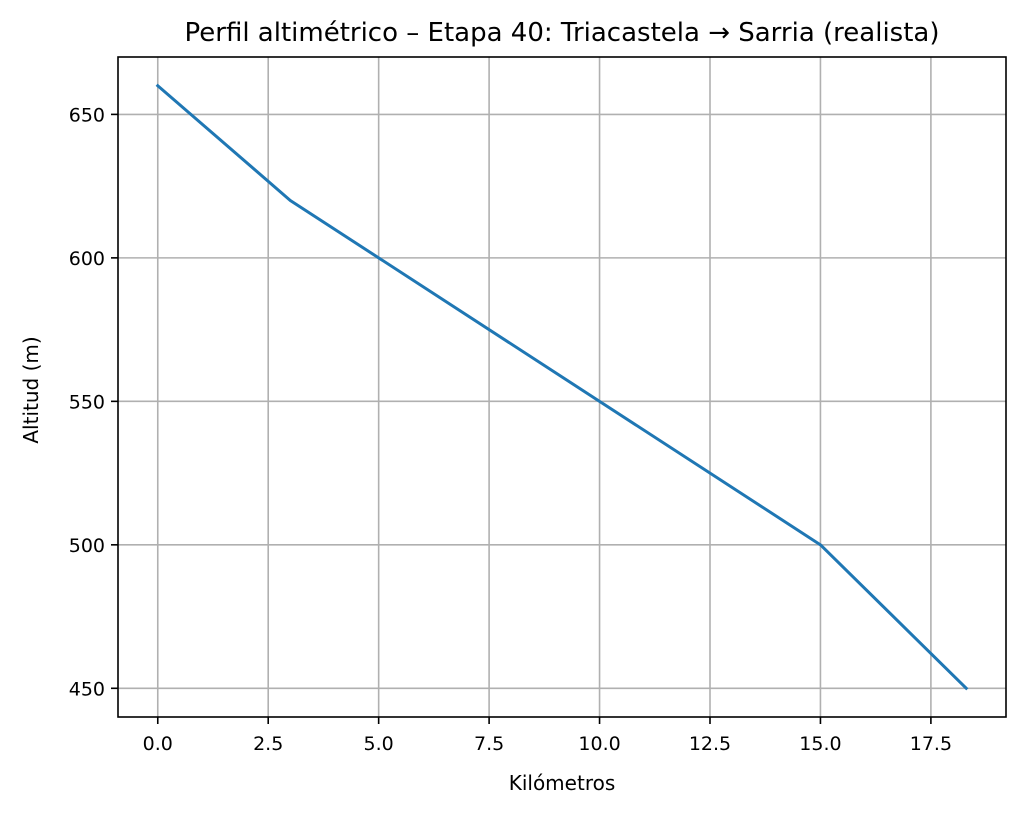 The width and height of the screenshot is (1024, 814). I want to click on x-tick-label: 0.0, so click(158, 744).